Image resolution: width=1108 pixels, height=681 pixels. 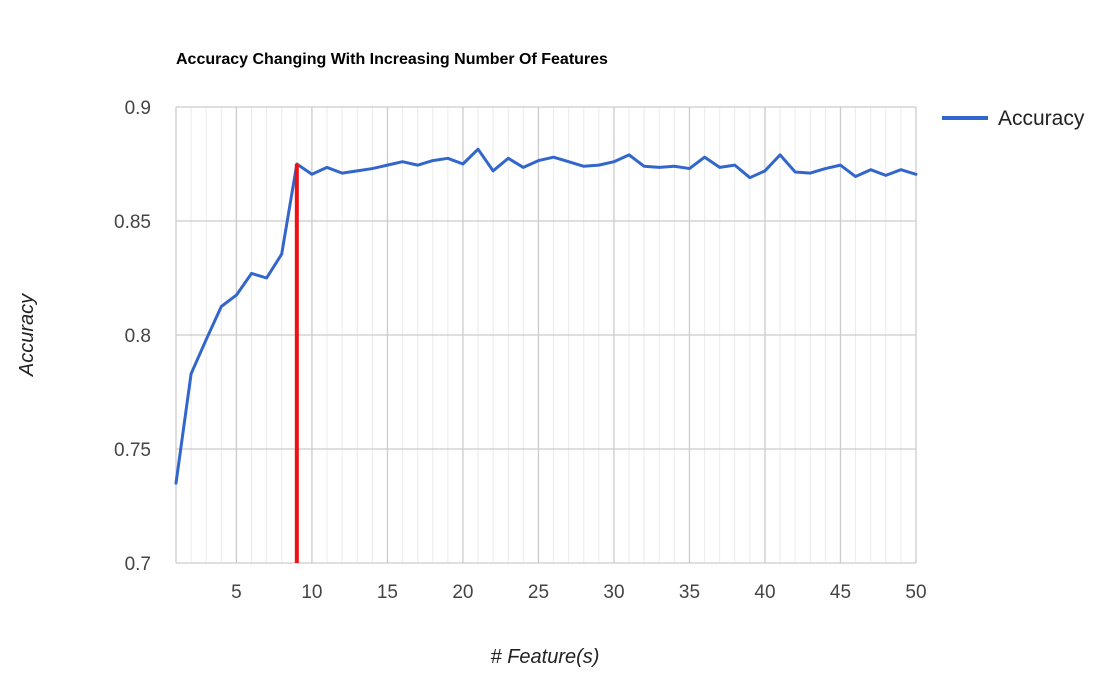 What do you see at coordinates (138, 564) in the screenshot?
I see `y-tick-label: 0.7` at bounding box center [138, 564].